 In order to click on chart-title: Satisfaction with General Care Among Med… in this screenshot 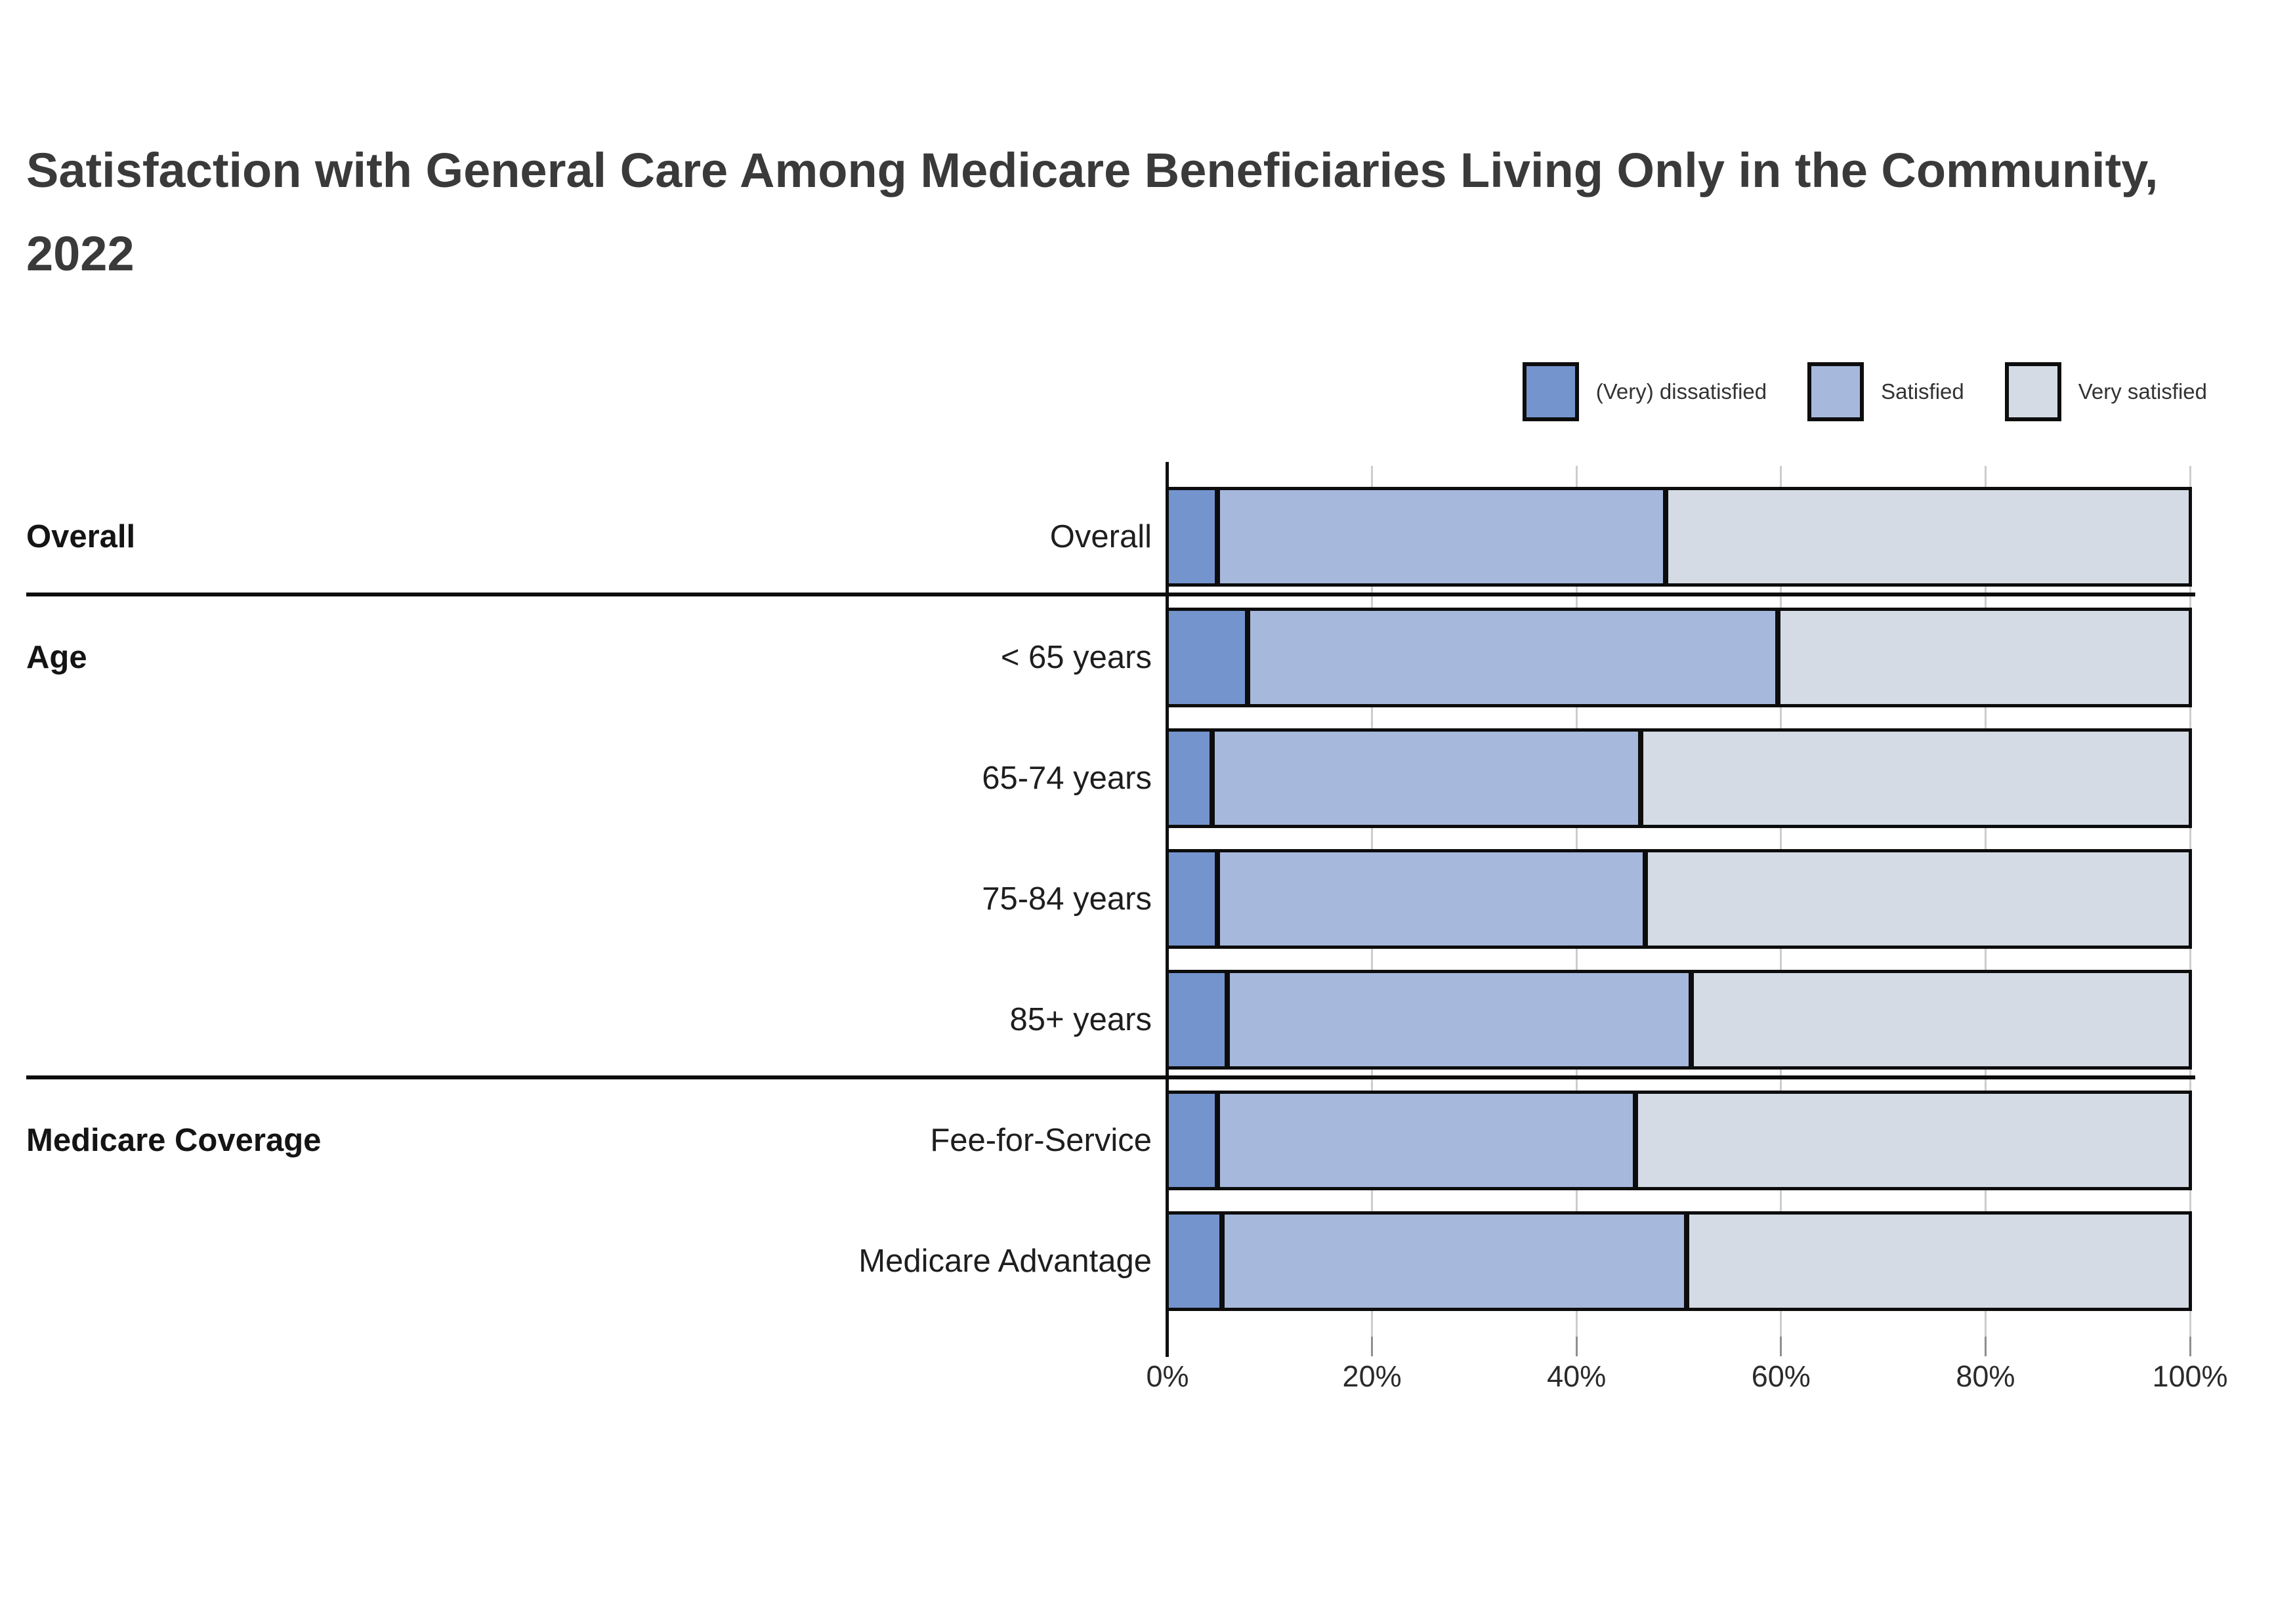, I will do `click(1092, 212)`.